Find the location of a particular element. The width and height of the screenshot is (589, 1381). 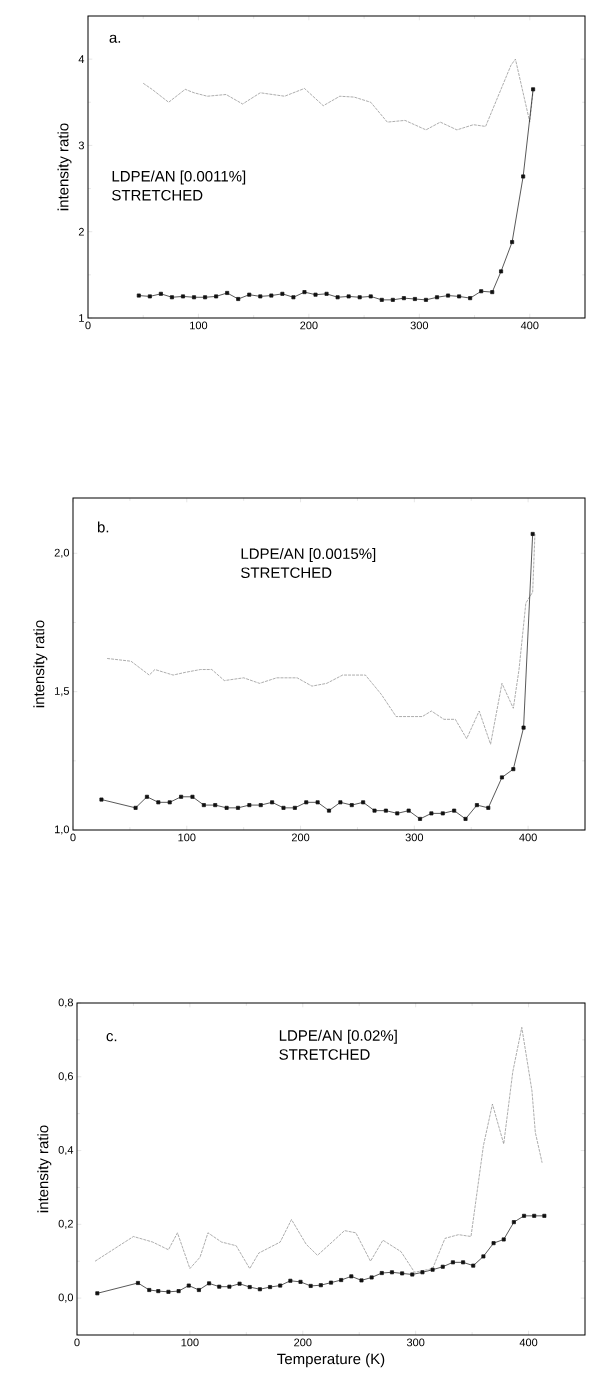

y-tick-label: 1,0 is located at coordinates (62, 830).